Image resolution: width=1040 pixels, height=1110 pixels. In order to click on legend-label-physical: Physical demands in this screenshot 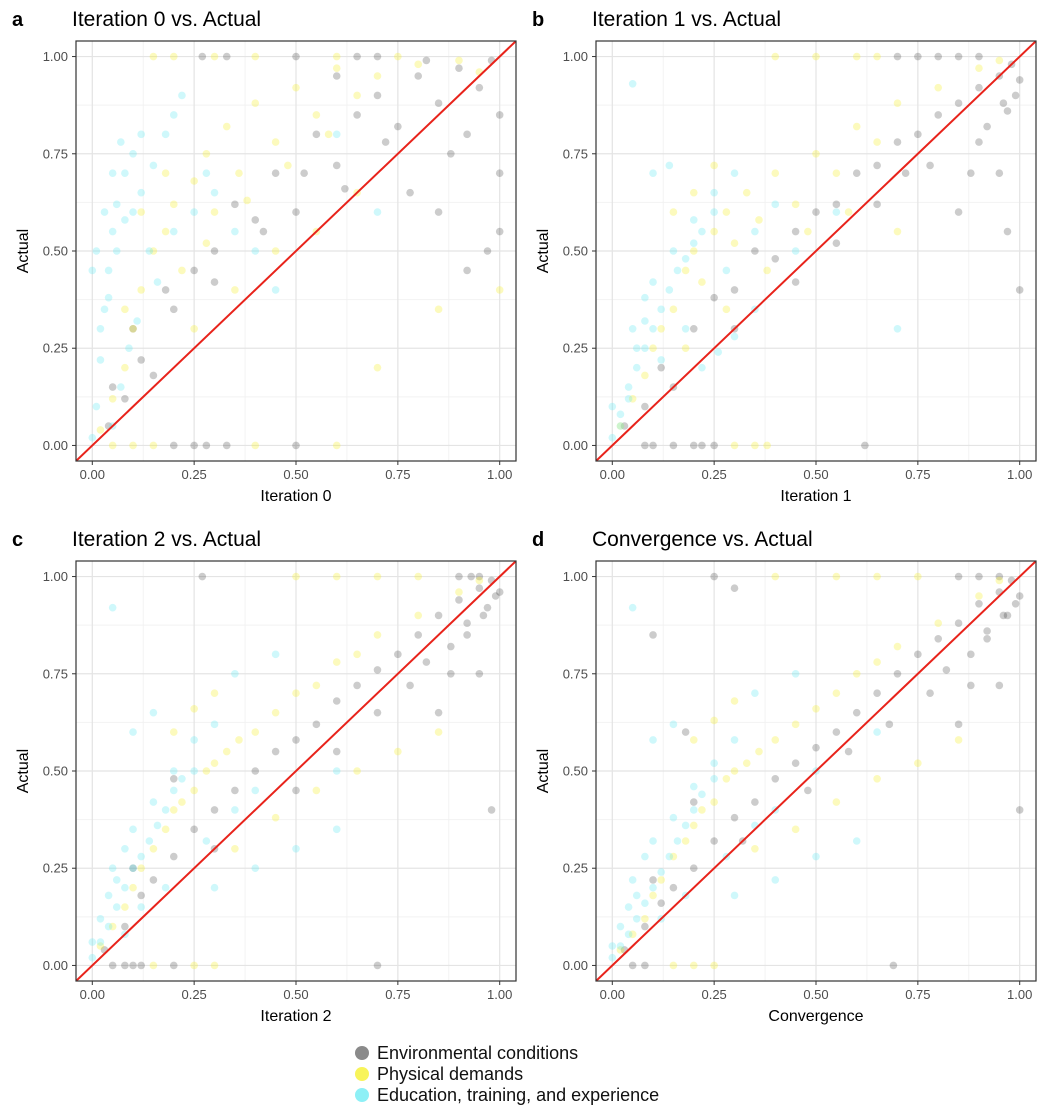, I will do `click(450, 1073)`.